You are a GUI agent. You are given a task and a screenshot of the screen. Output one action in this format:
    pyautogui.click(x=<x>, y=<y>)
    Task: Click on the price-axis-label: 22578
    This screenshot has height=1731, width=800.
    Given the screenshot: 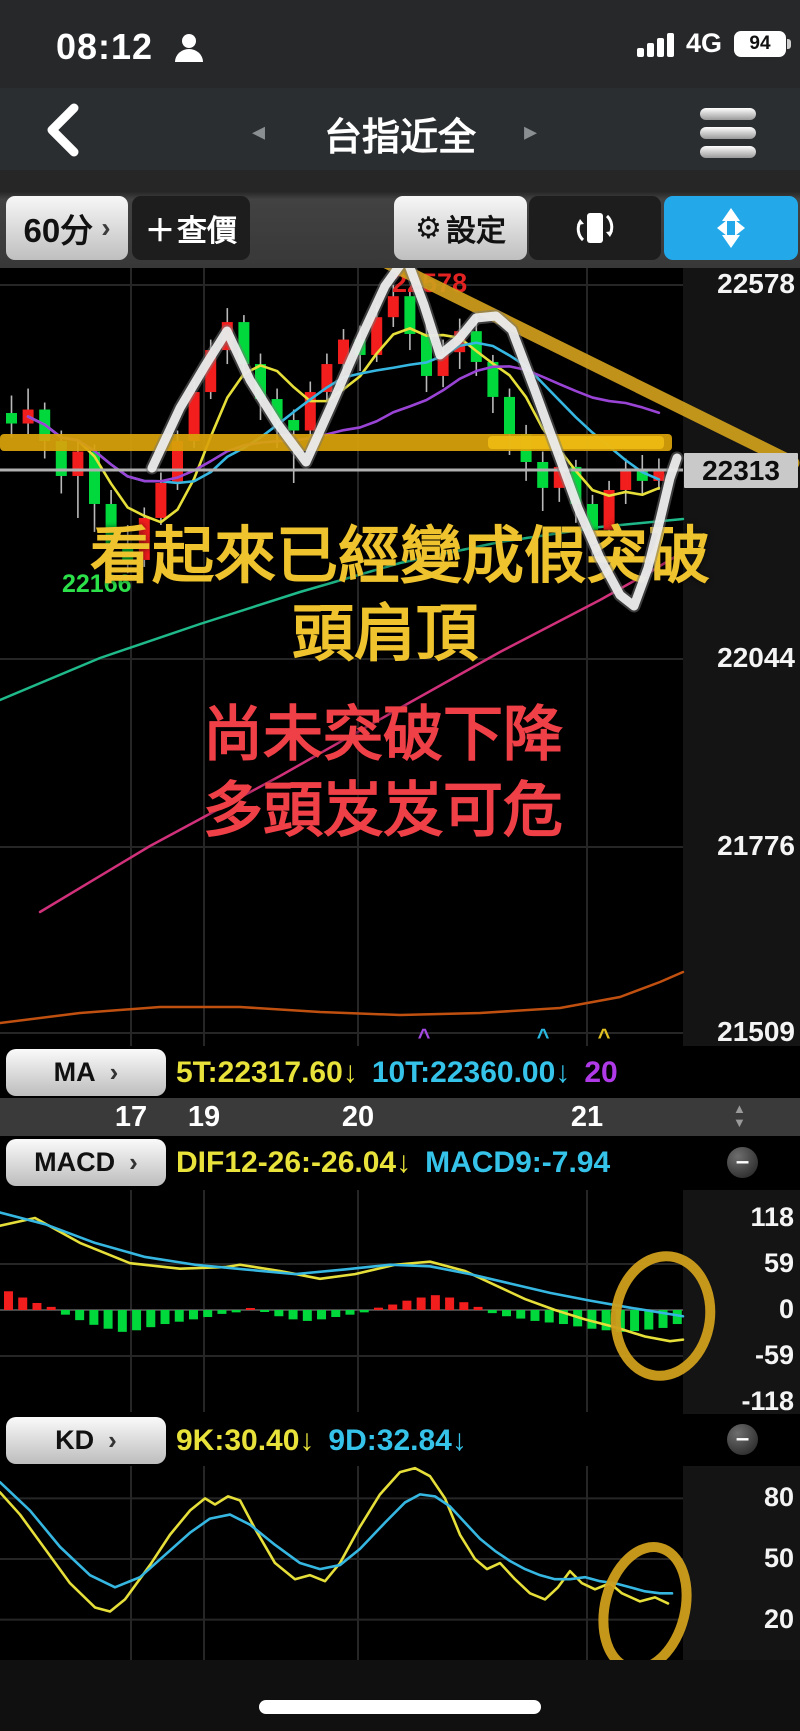 What is the action you would take?
    pyautogui.click(x=756, y=283)
    